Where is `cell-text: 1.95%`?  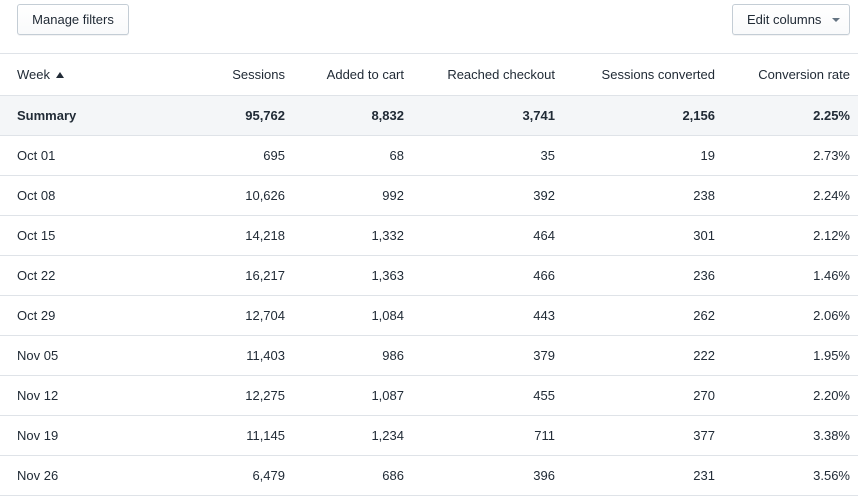
cell-text: 1.95% is located at coordinates (831, 355).